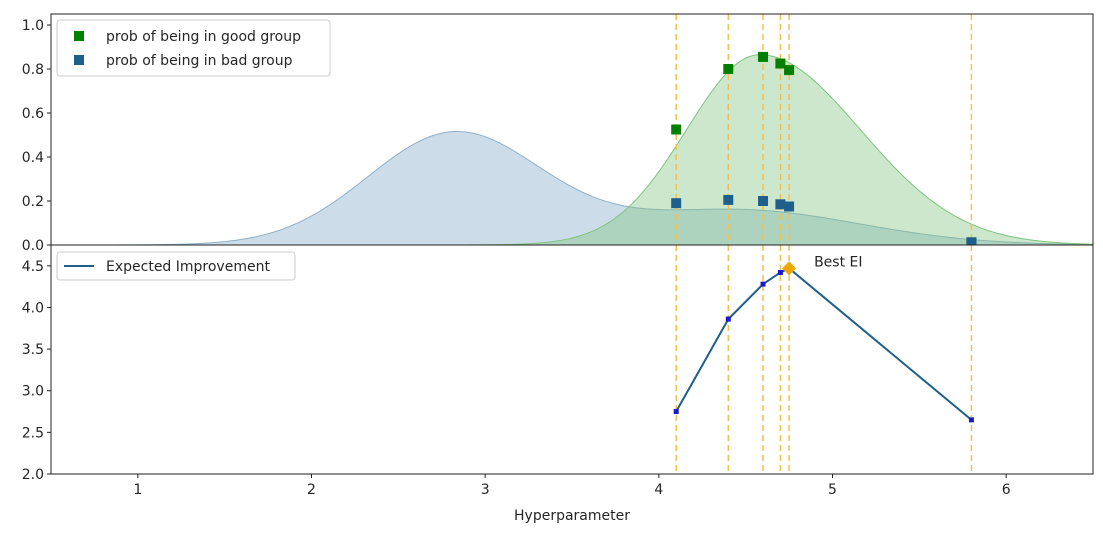  What do you see at coordinates (33, 308) in the screenshot?
I see `bottom-ytick-label-4: 4.0` at bounding box center [33, 308].